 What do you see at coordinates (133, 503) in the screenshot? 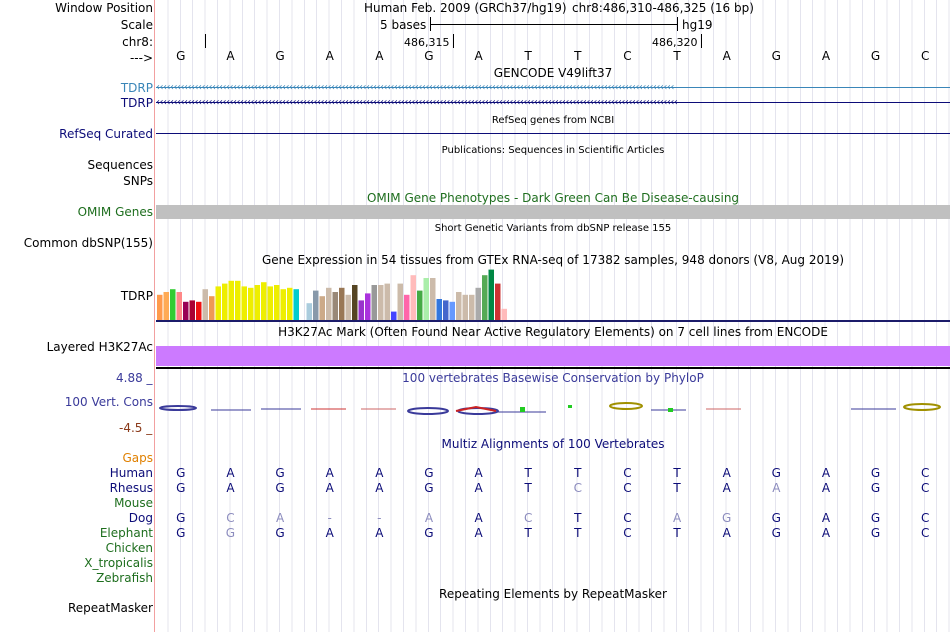
I see `species-label: Mouse` at bounding box center [133, 503].